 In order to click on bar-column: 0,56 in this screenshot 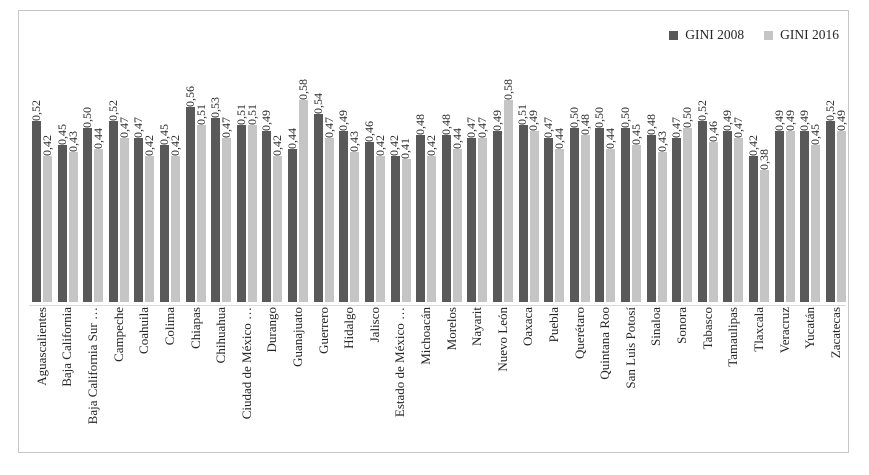, I will do `click(190, 192)`.